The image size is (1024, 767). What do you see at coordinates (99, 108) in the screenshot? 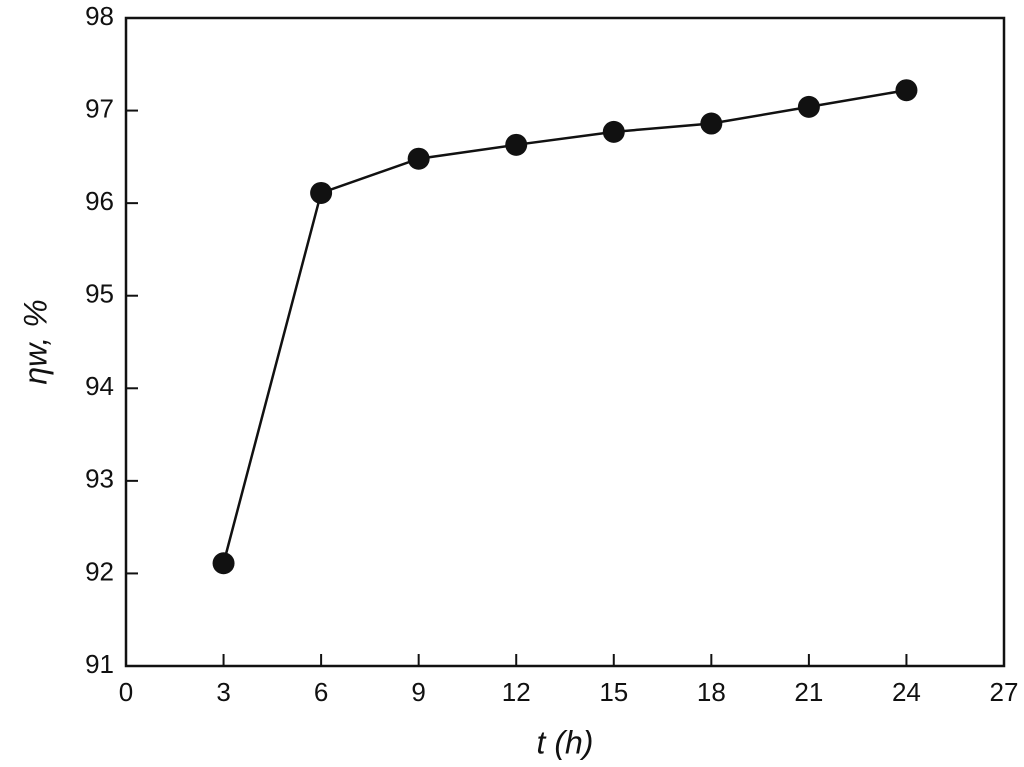
I see `y-tick-label: 97` at bounding box center [99, 108].